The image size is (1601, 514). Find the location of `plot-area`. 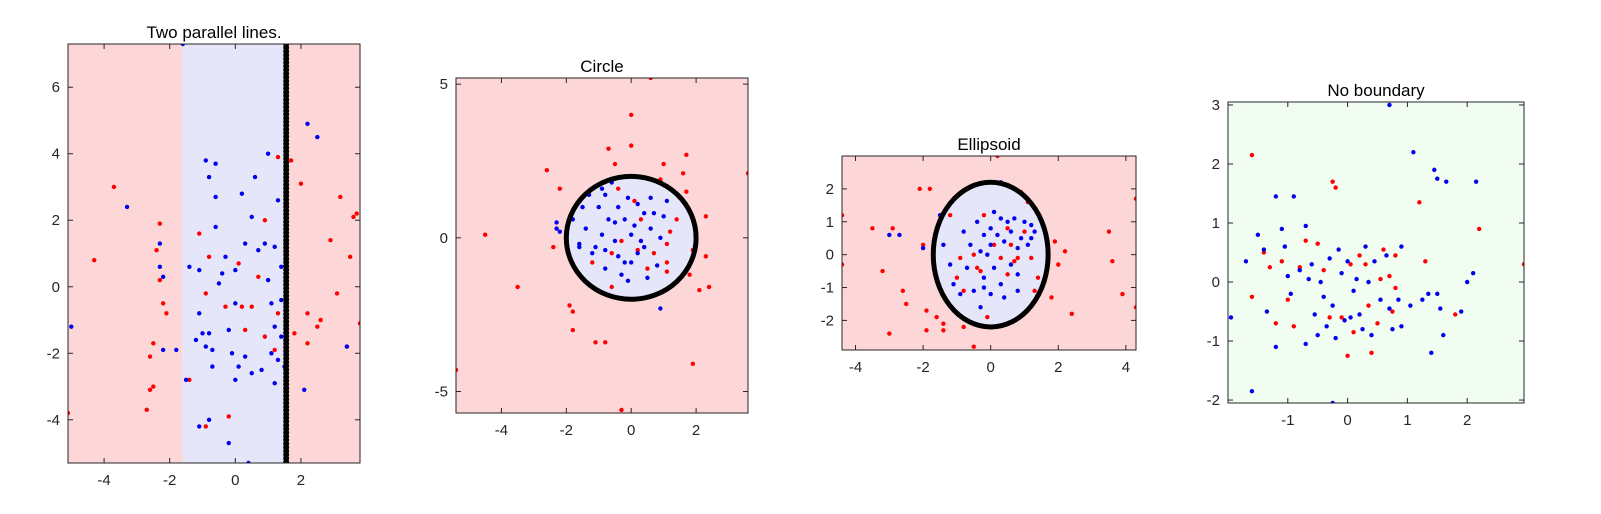

plot-area is located at coordinates (602, 245).